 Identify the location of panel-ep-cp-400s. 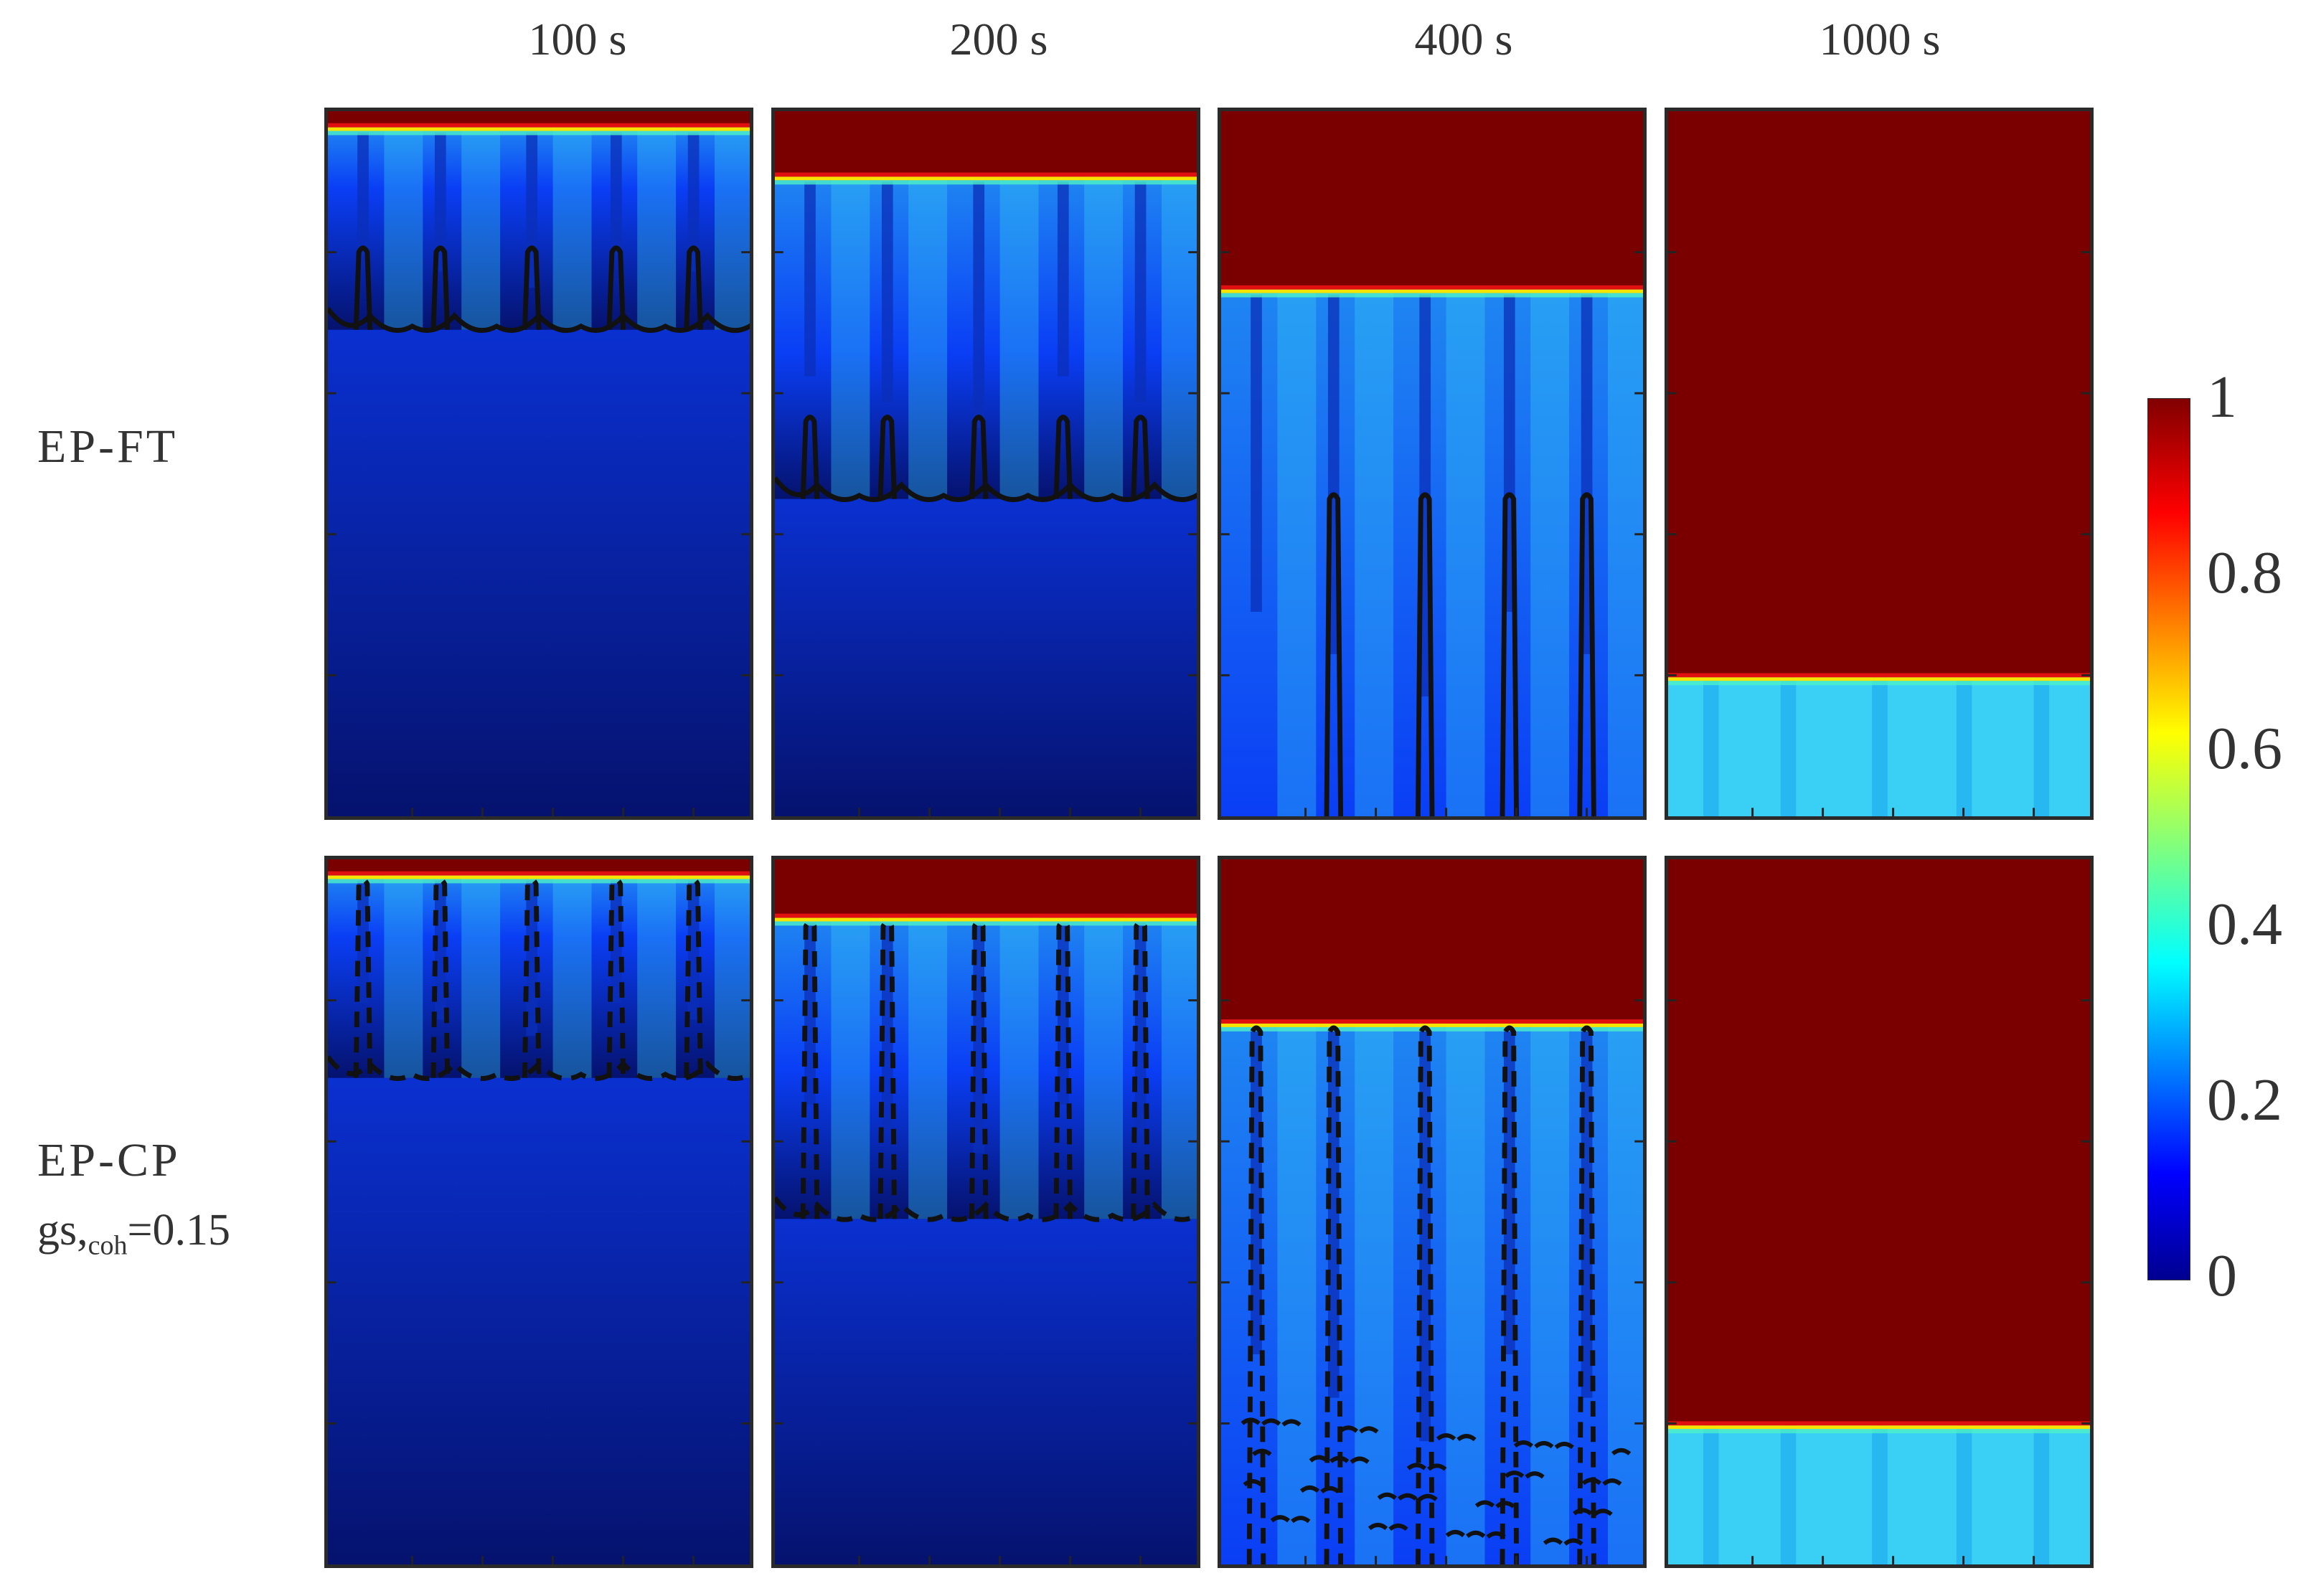
(1432, 1212).